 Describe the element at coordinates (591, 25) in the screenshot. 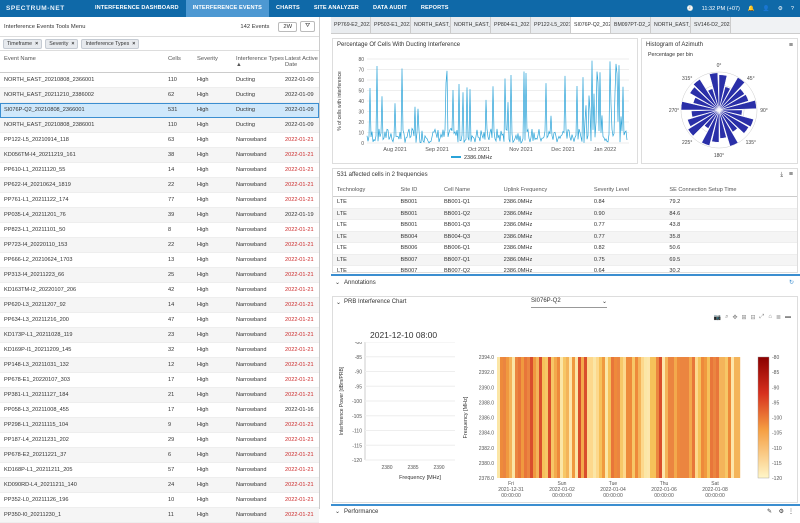

I see `event-tab: SI076P-Q2_202...×` at that location.